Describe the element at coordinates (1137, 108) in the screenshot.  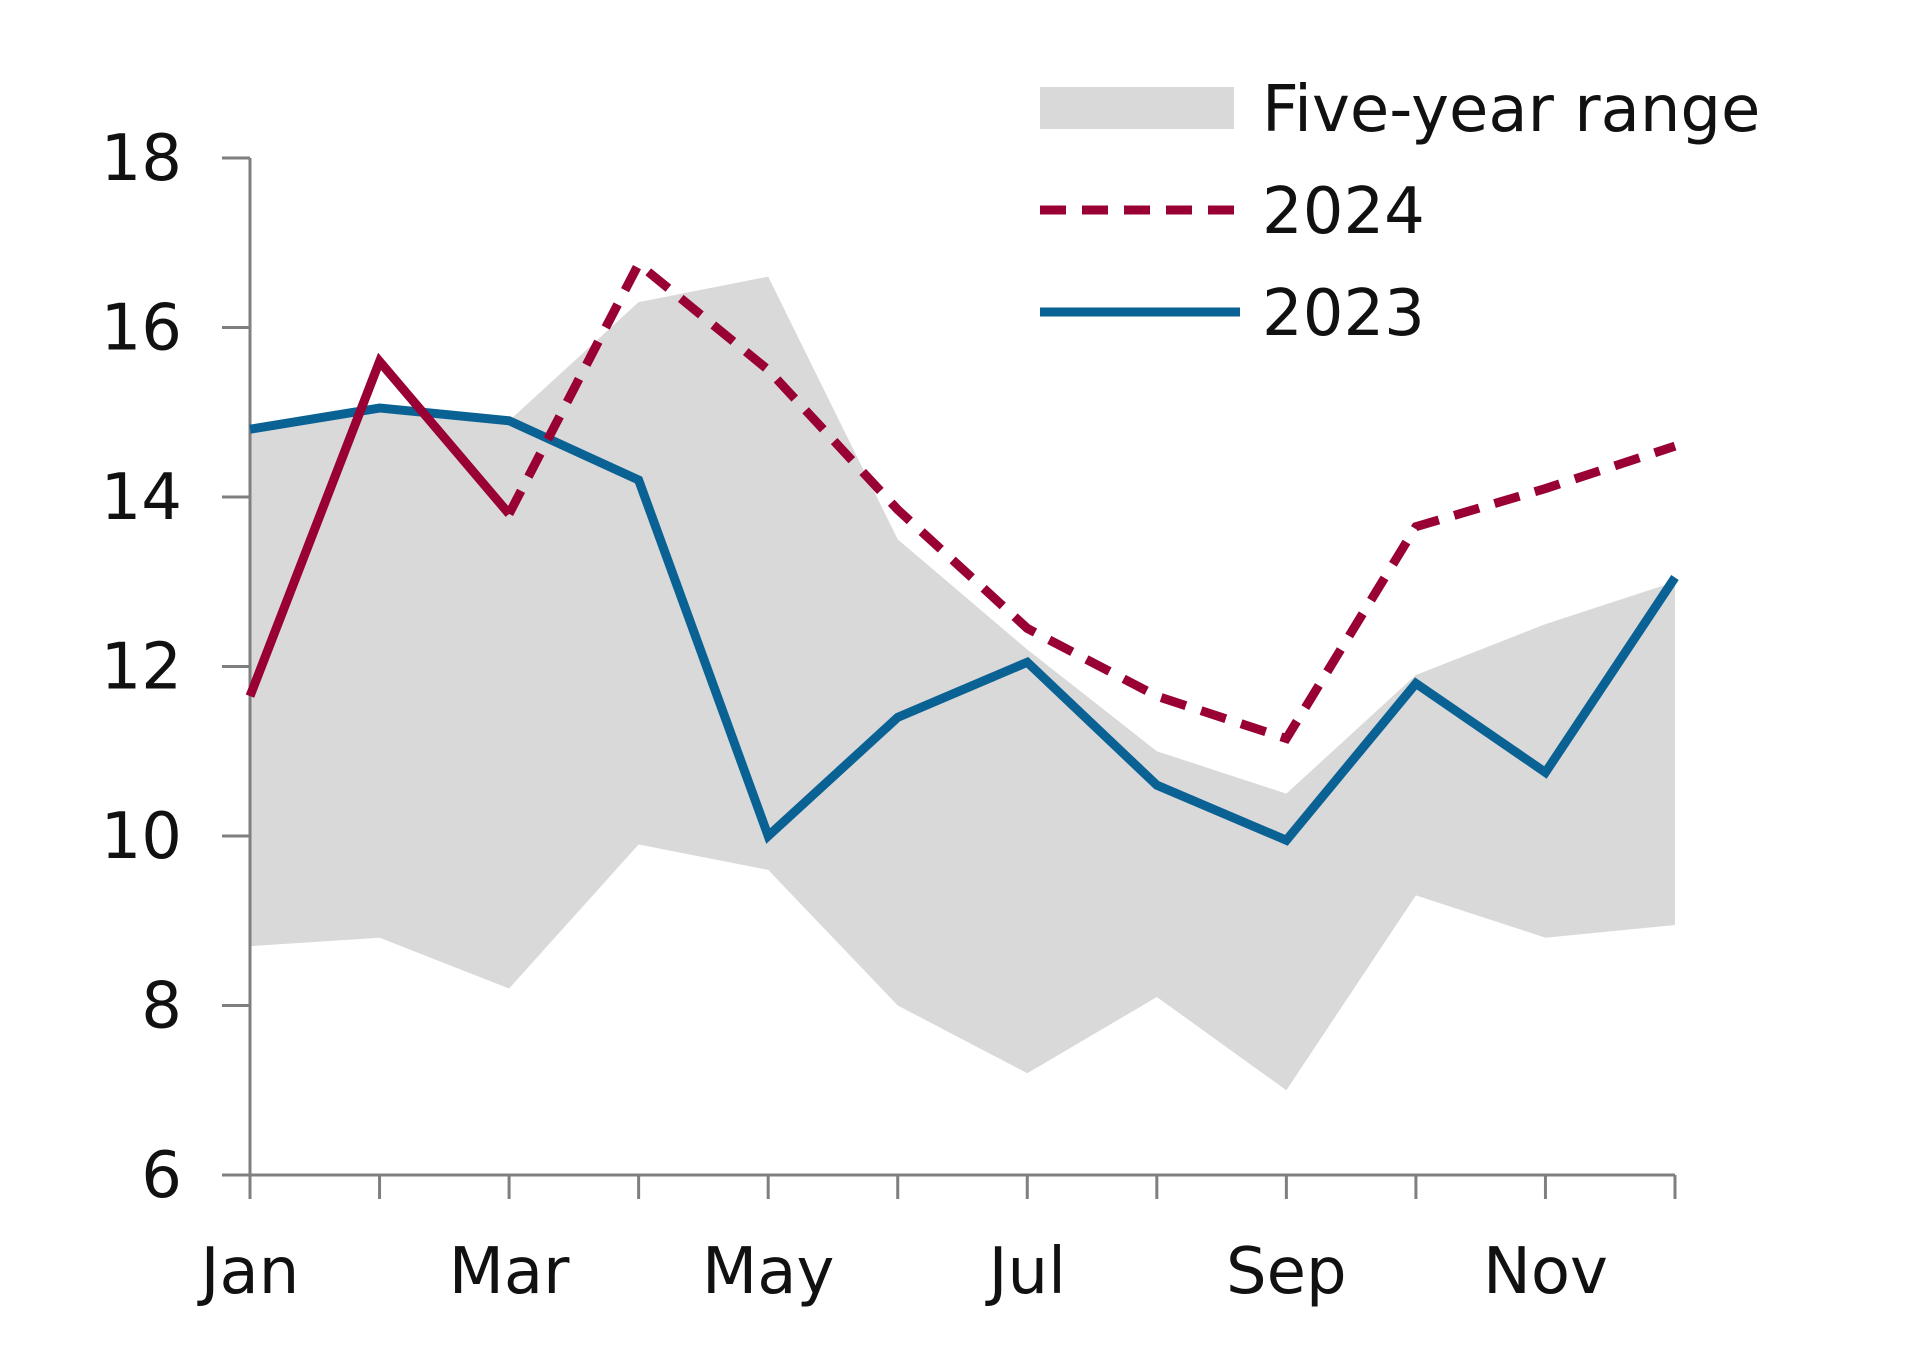
I see `legend-swatch-five-year-range` at that location.